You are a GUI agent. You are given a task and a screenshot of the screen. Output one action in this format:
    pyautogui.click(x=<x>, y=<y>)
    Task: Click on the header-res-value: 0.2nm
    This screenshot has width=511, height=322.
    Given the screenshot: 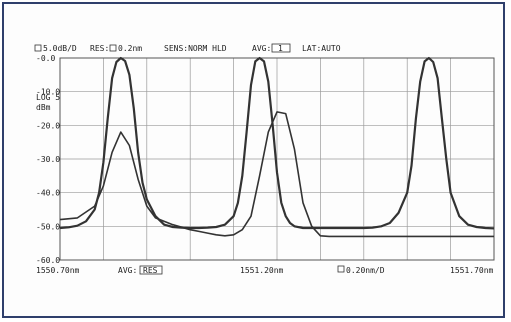 What is the action you would take?
    pyautogui.click(x=130, y=48)
    